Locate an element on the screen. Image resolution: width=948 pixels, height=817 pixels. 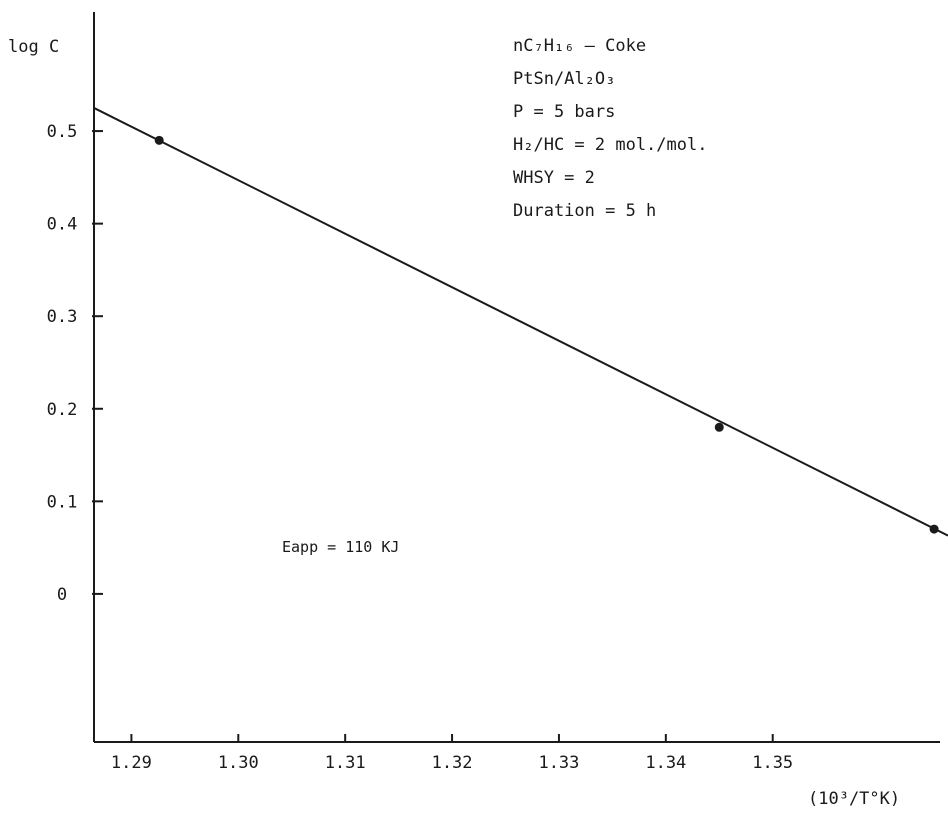
y-axis-label: log C is located at coordinates (33, 47).